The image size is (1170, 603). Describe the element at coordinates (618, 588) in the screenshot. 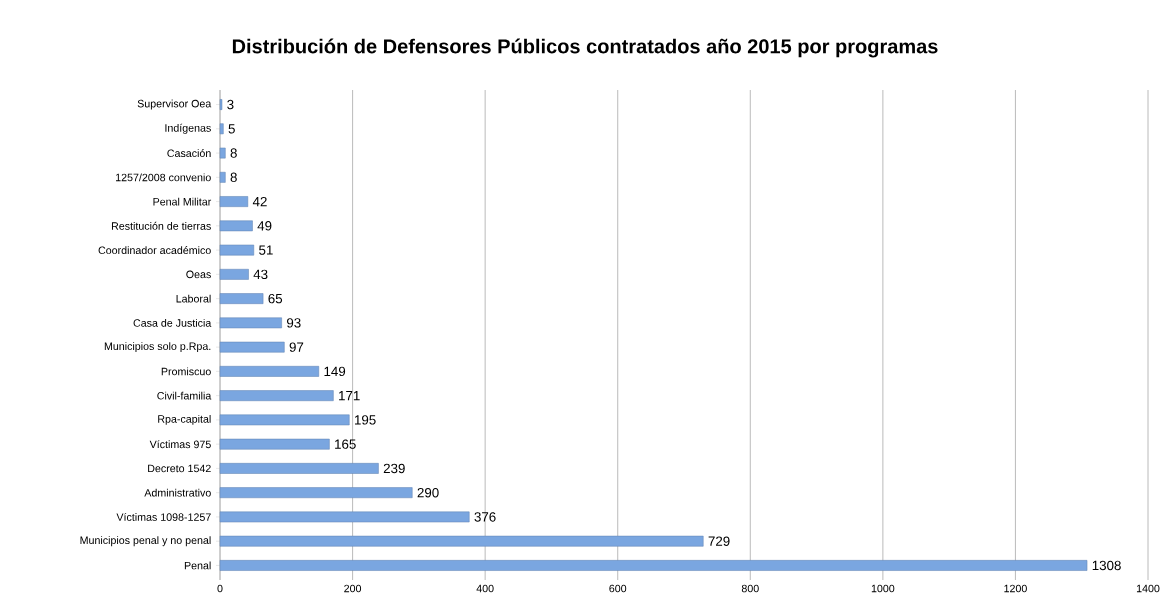

I see `x-tick-label: 600` at that location.